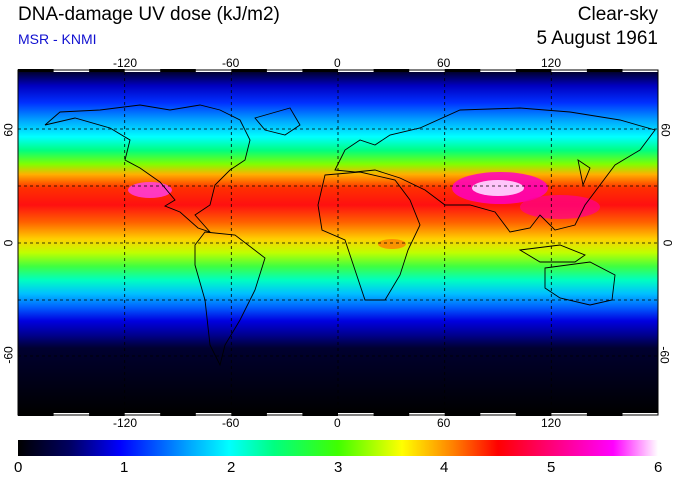 This screenshot has width=678, height=480. Describe the element at coordinates (560, 207) in the screenshot. I see `east-asia-high` at that location.